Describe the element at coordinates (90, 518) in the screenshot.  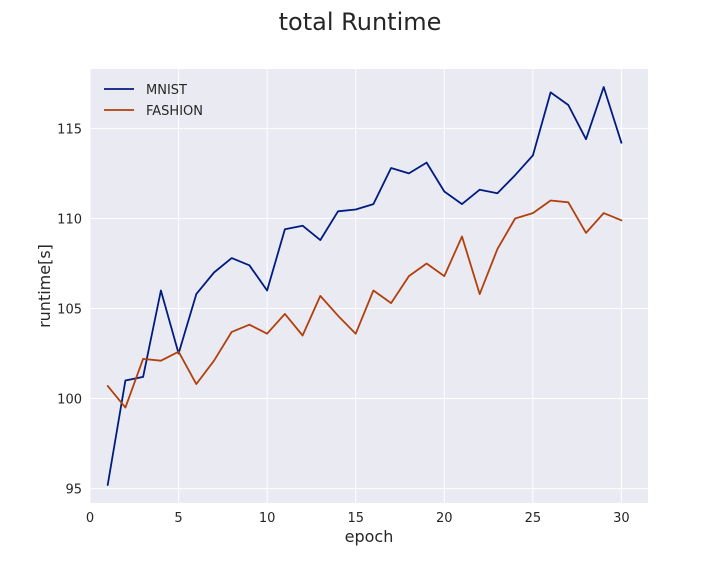
I see `x-tick-label: 0` at that location.